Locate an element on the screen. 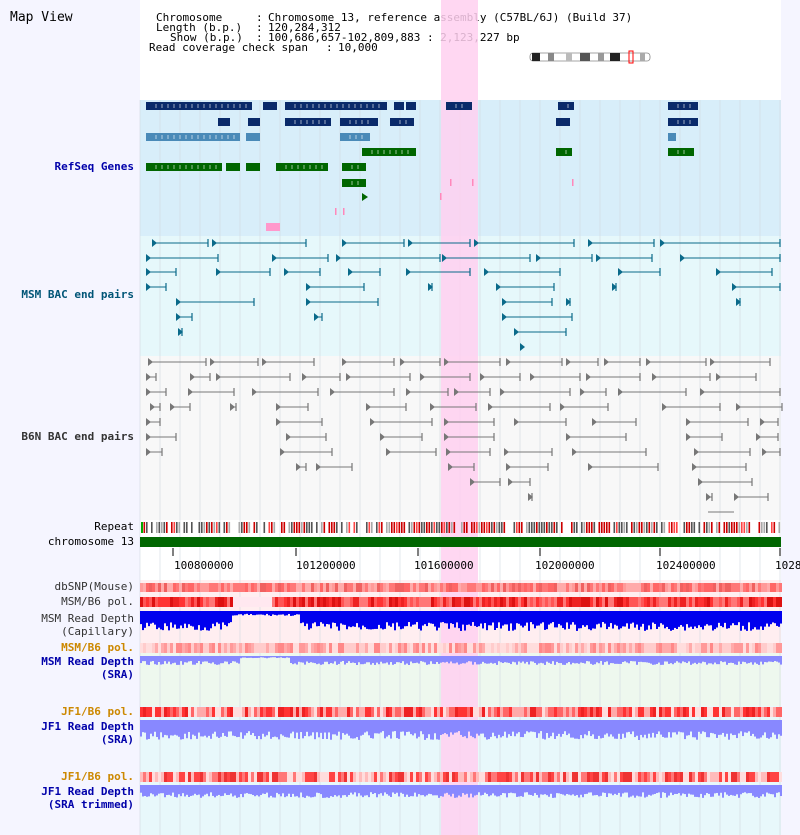 This screenshot has height=835, width=800. track-label-repeat: Repeat is located at coordinates (114, 526).